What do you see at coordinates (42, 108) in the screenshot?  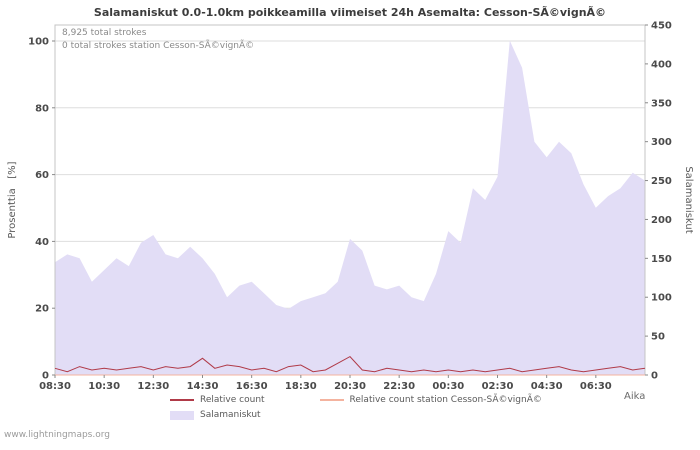 I see `y-left-tick-label: 80` at bounding box center [42, 108].